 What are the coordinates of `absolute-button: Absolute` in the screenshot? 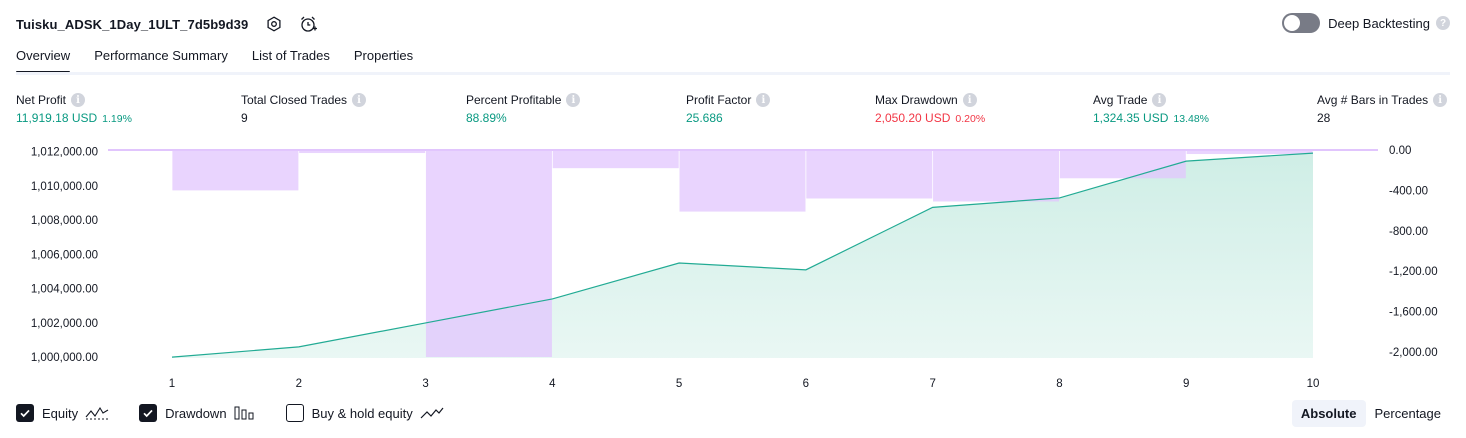 It's located at (1328, 413).